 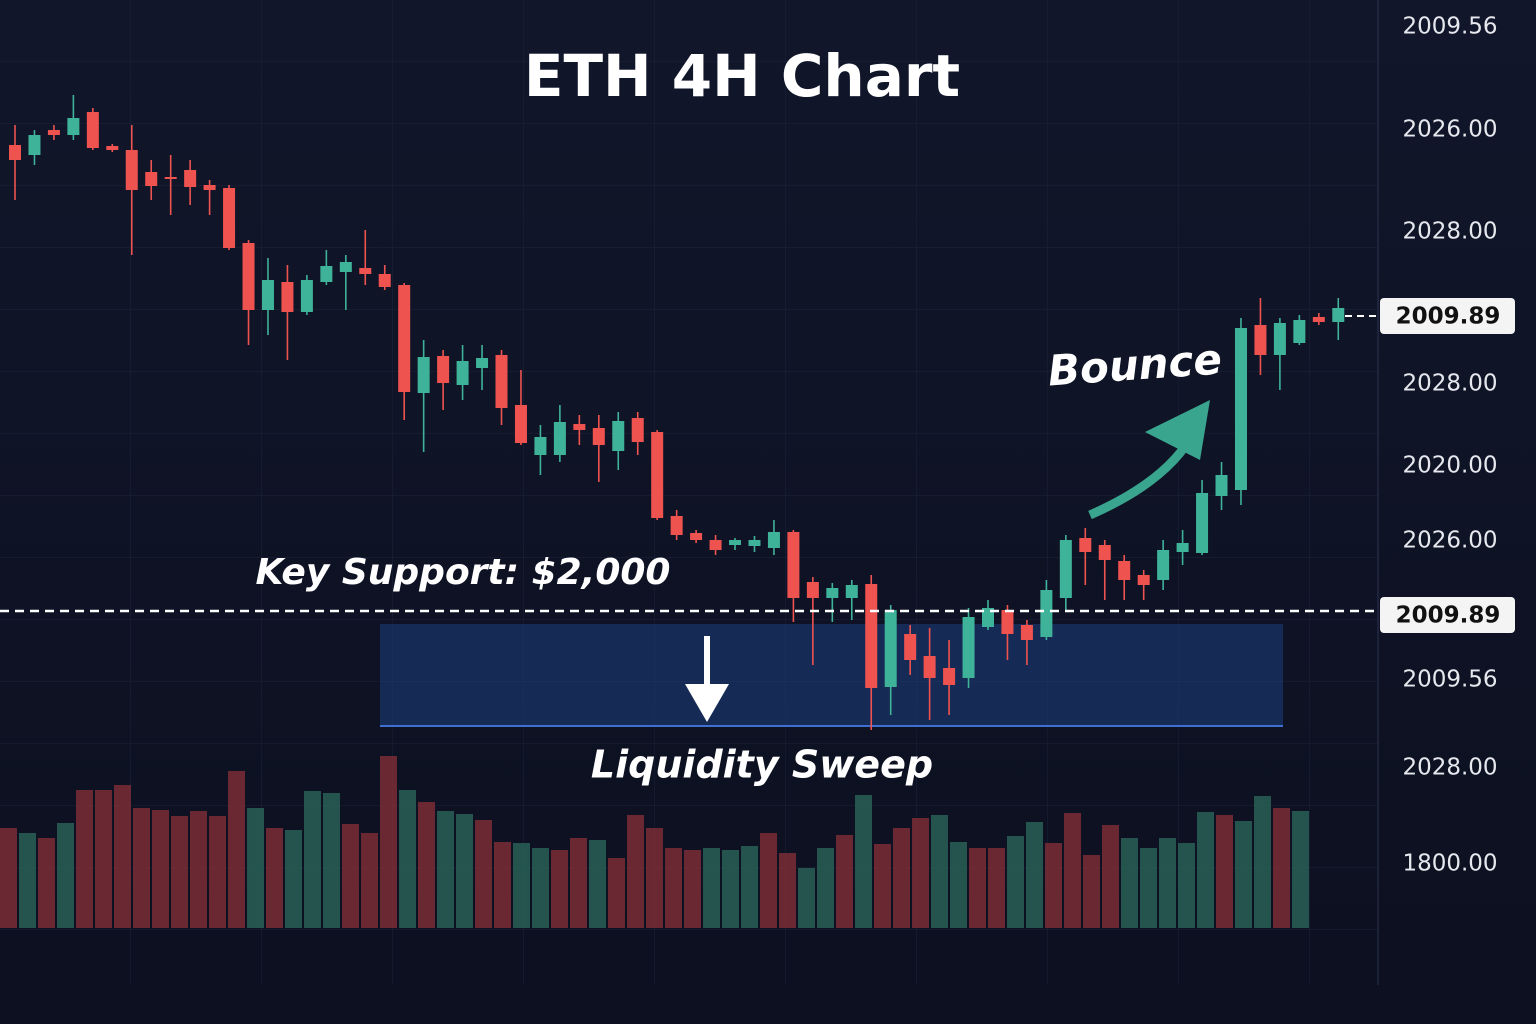 I want to click on axis-label: 2020.00, so click(x=1449, y=466).